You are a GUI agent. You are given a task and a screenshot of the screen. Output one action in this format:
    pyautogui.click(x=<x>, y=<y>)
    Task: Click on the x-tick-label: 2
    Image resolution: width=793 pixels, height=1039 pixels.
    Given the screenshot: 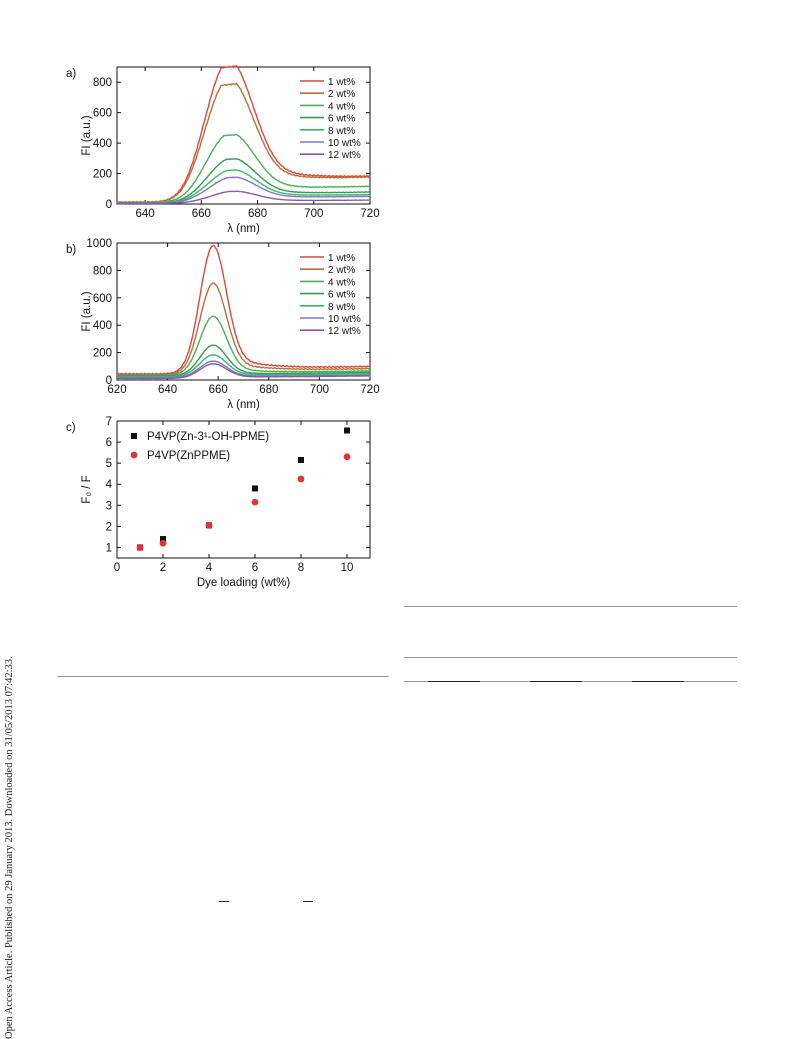 What is the action you would take?
    pyautogui.click(x=163, y=568)
    